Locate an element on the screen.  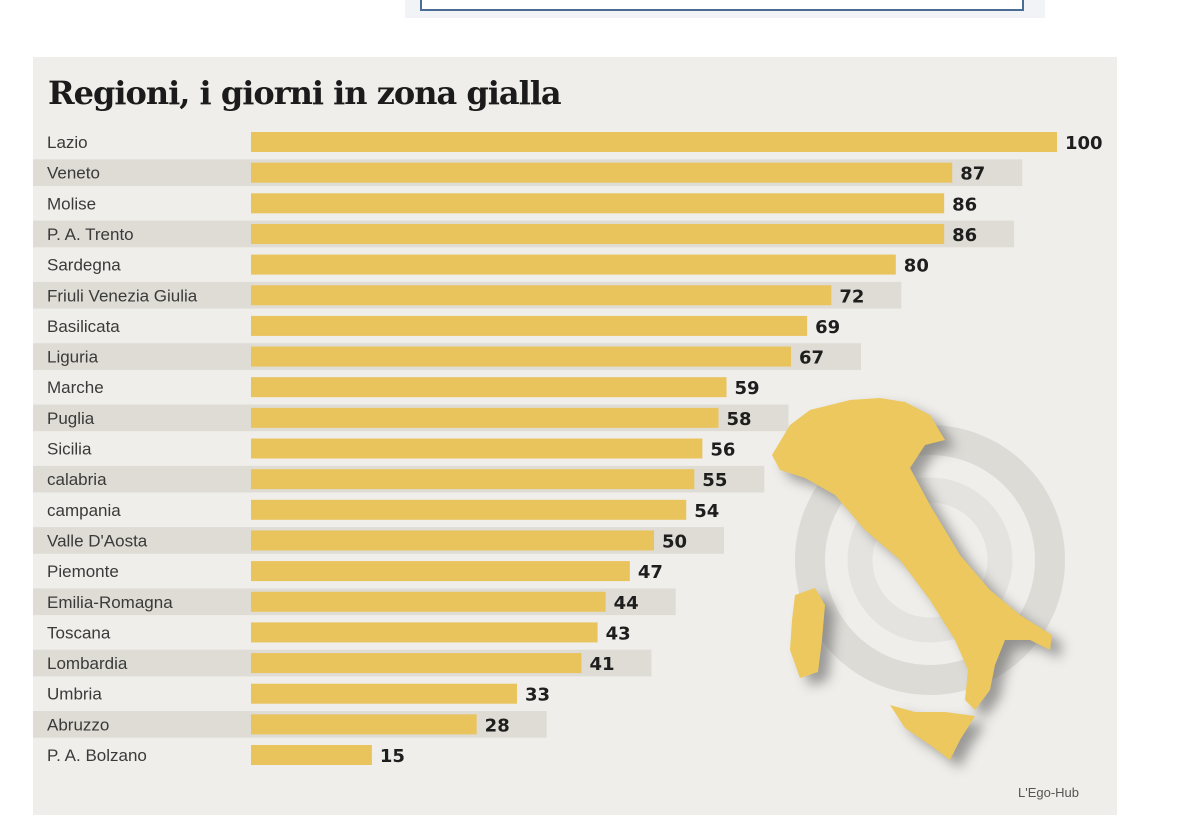
category-label: Abruzzo is located at coordinates (78, 724).